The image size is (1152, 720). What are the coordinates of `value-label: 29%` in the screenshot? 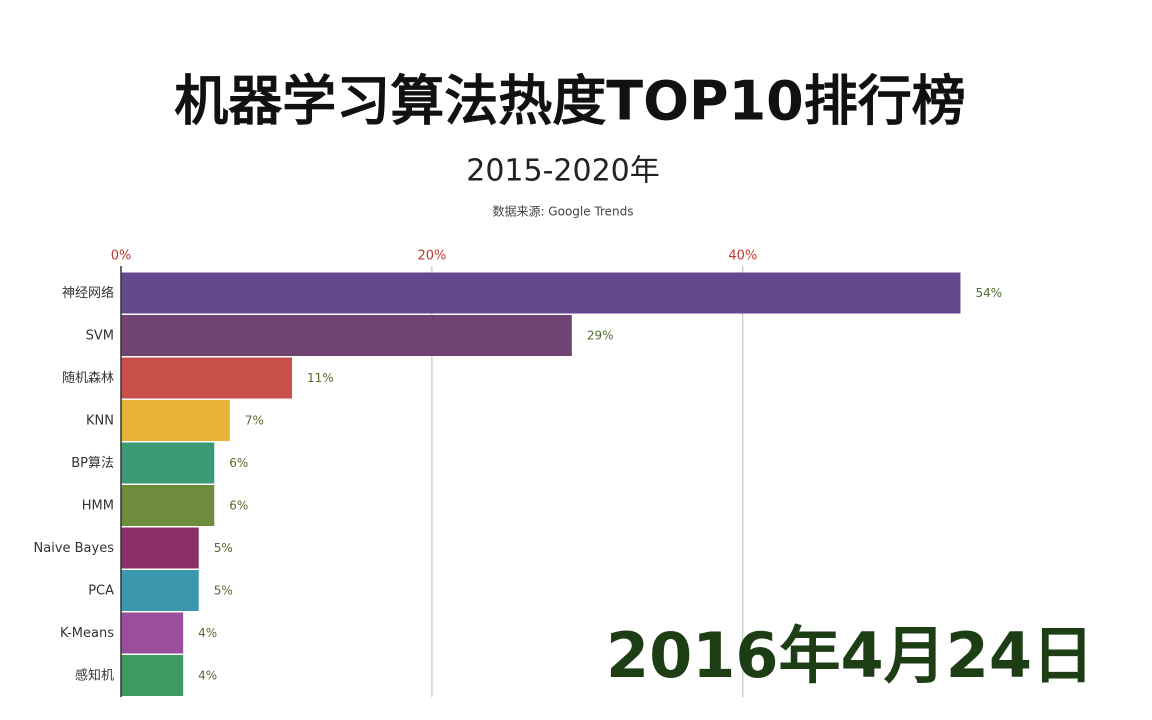 It's located at (600, 335).